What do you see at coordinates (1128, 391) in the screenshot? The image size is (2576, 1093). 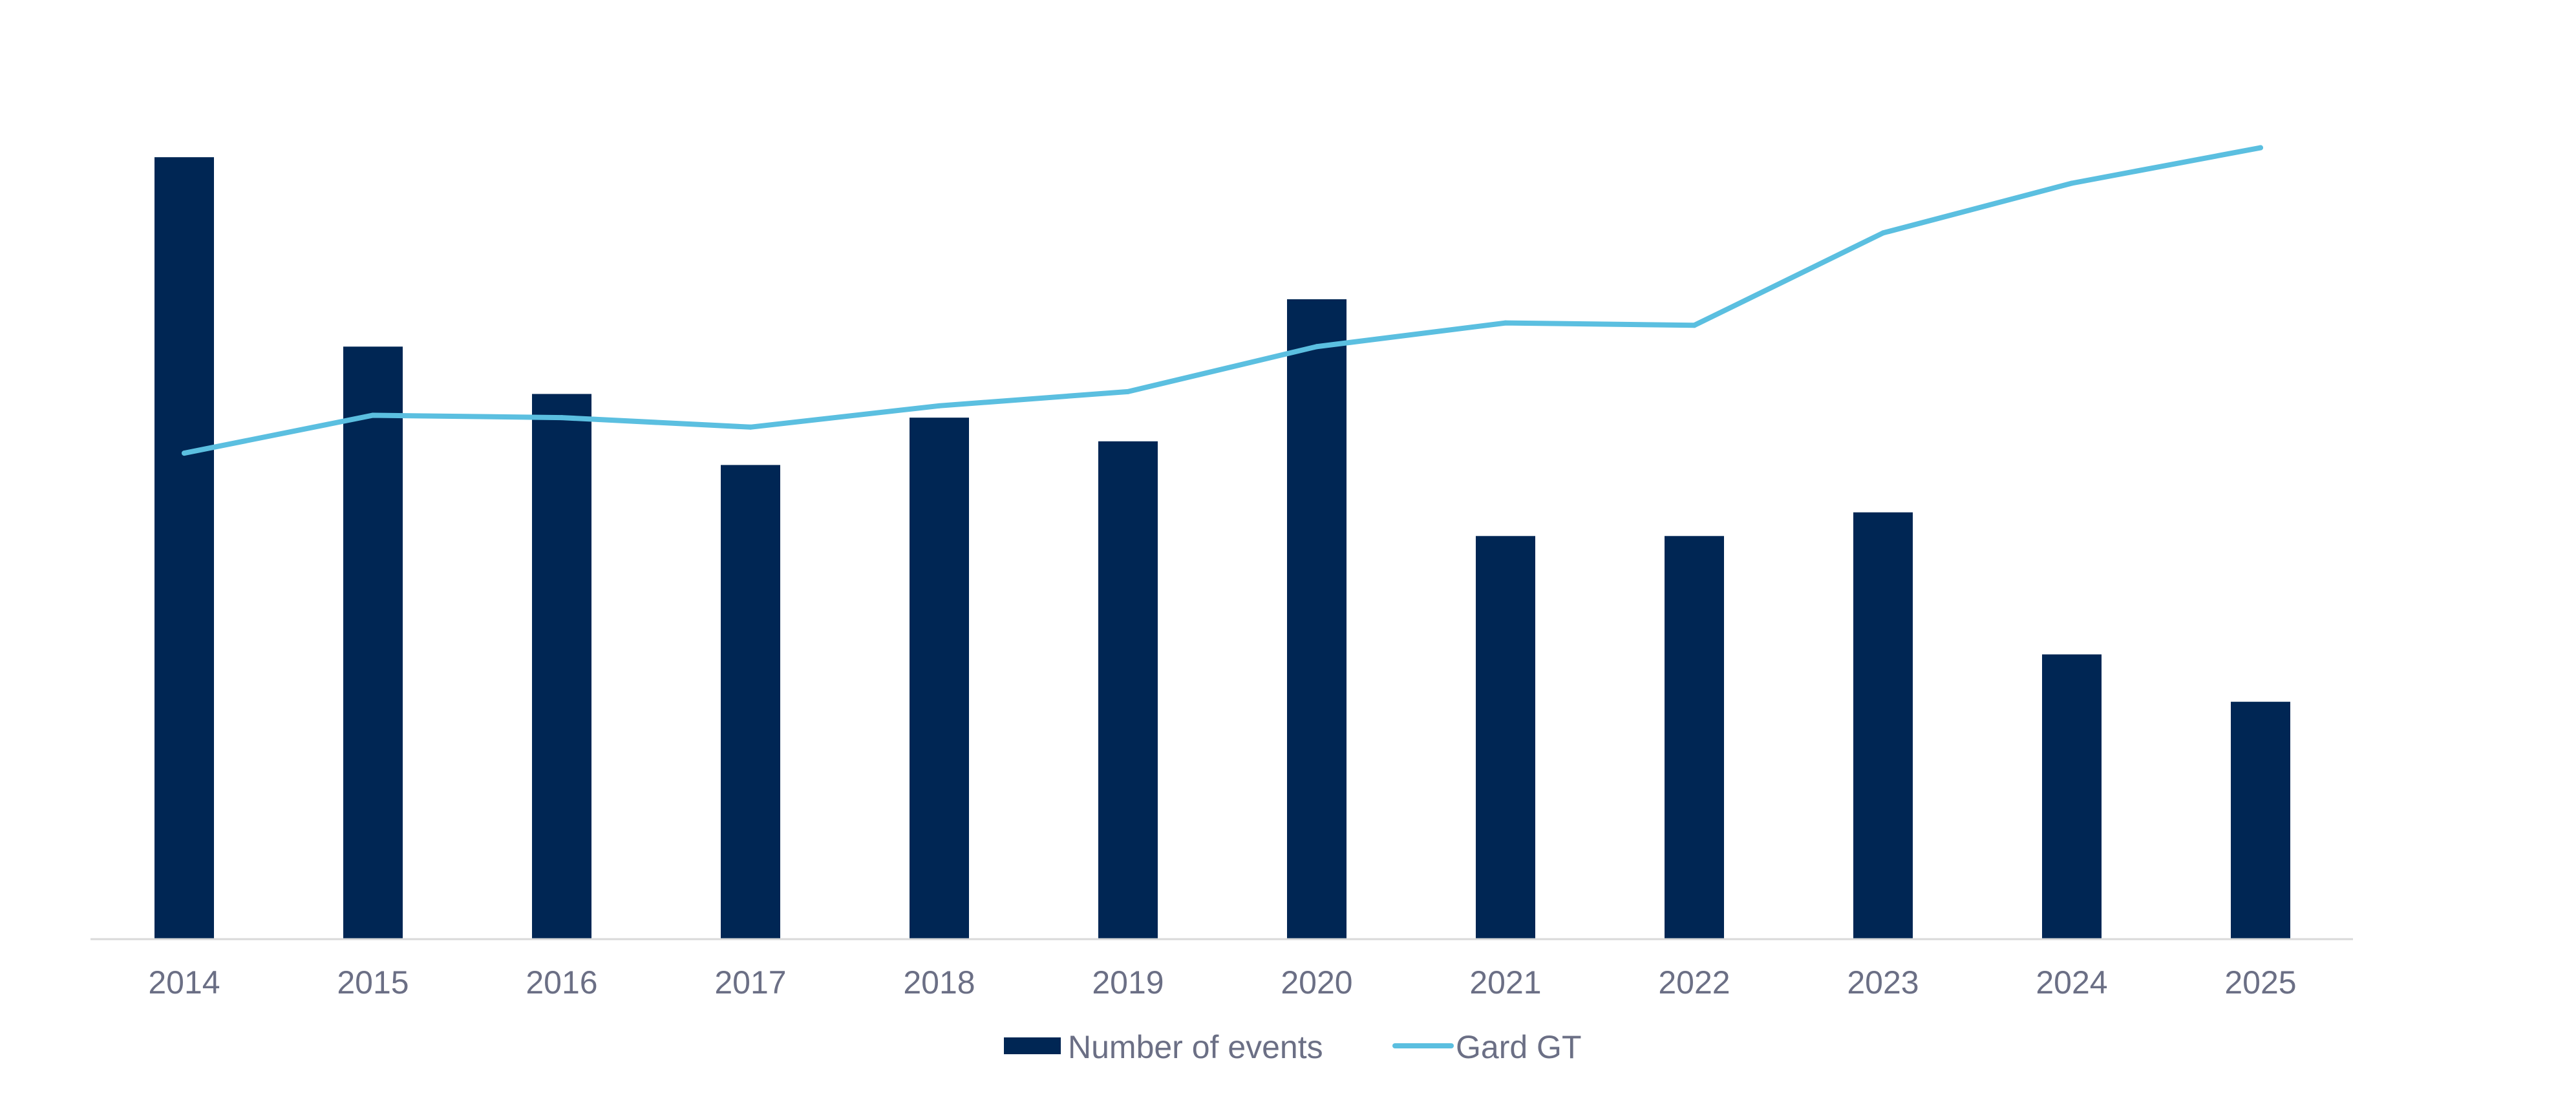 I see `gard-gt-point-2019` at bounding box center [1128, 391].